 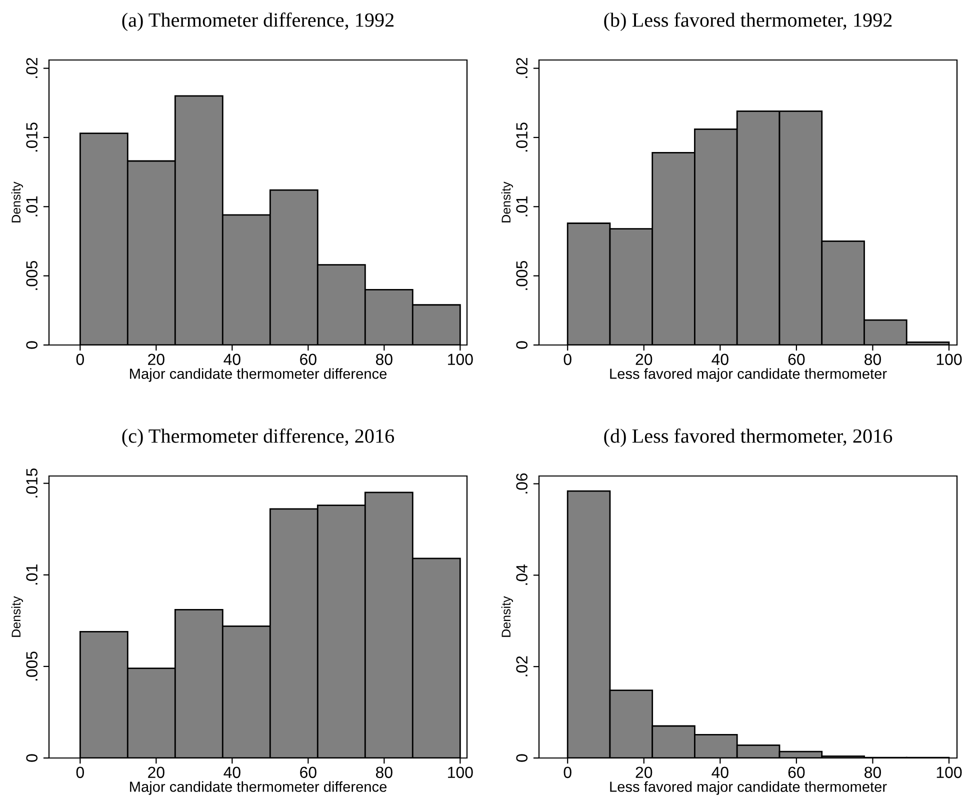 I want to click on y-tick-label: .06, so click(x=522, y=483).